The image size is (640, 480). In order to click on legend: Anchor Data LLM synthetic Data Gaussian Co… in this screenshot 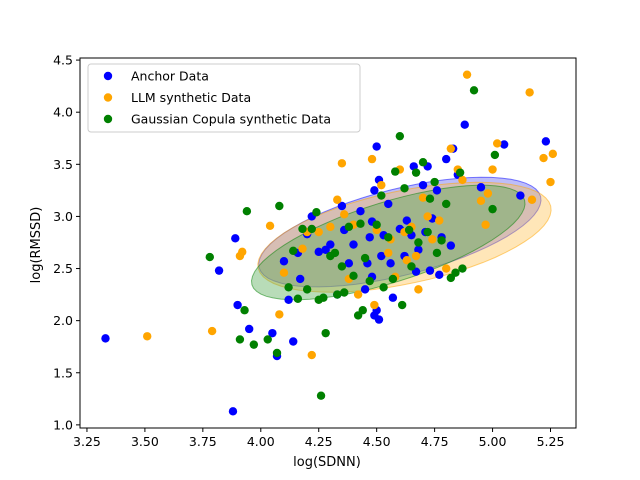, I will do `click(224, 98)`.